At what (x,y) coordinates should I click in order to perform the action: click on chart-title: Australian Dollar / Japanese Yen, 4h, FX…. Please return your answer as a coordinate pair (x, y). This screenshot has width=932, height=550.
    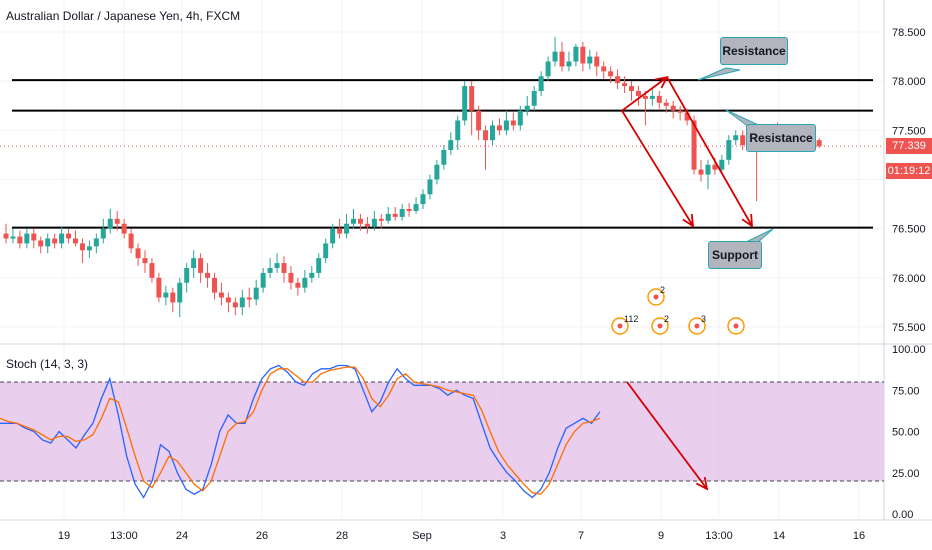
    Looking at the image, I should click on (123, 16).